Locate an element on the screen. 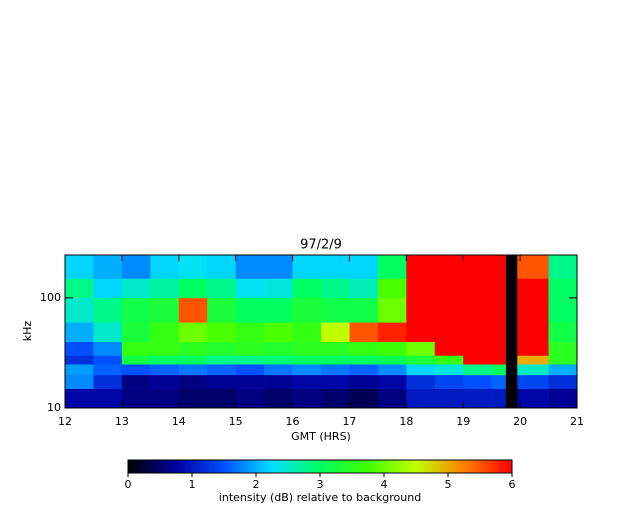 The height and width of the screenshot is (512, 640). colorbar-tick-label: 0 is located at coordinates (128, 484).